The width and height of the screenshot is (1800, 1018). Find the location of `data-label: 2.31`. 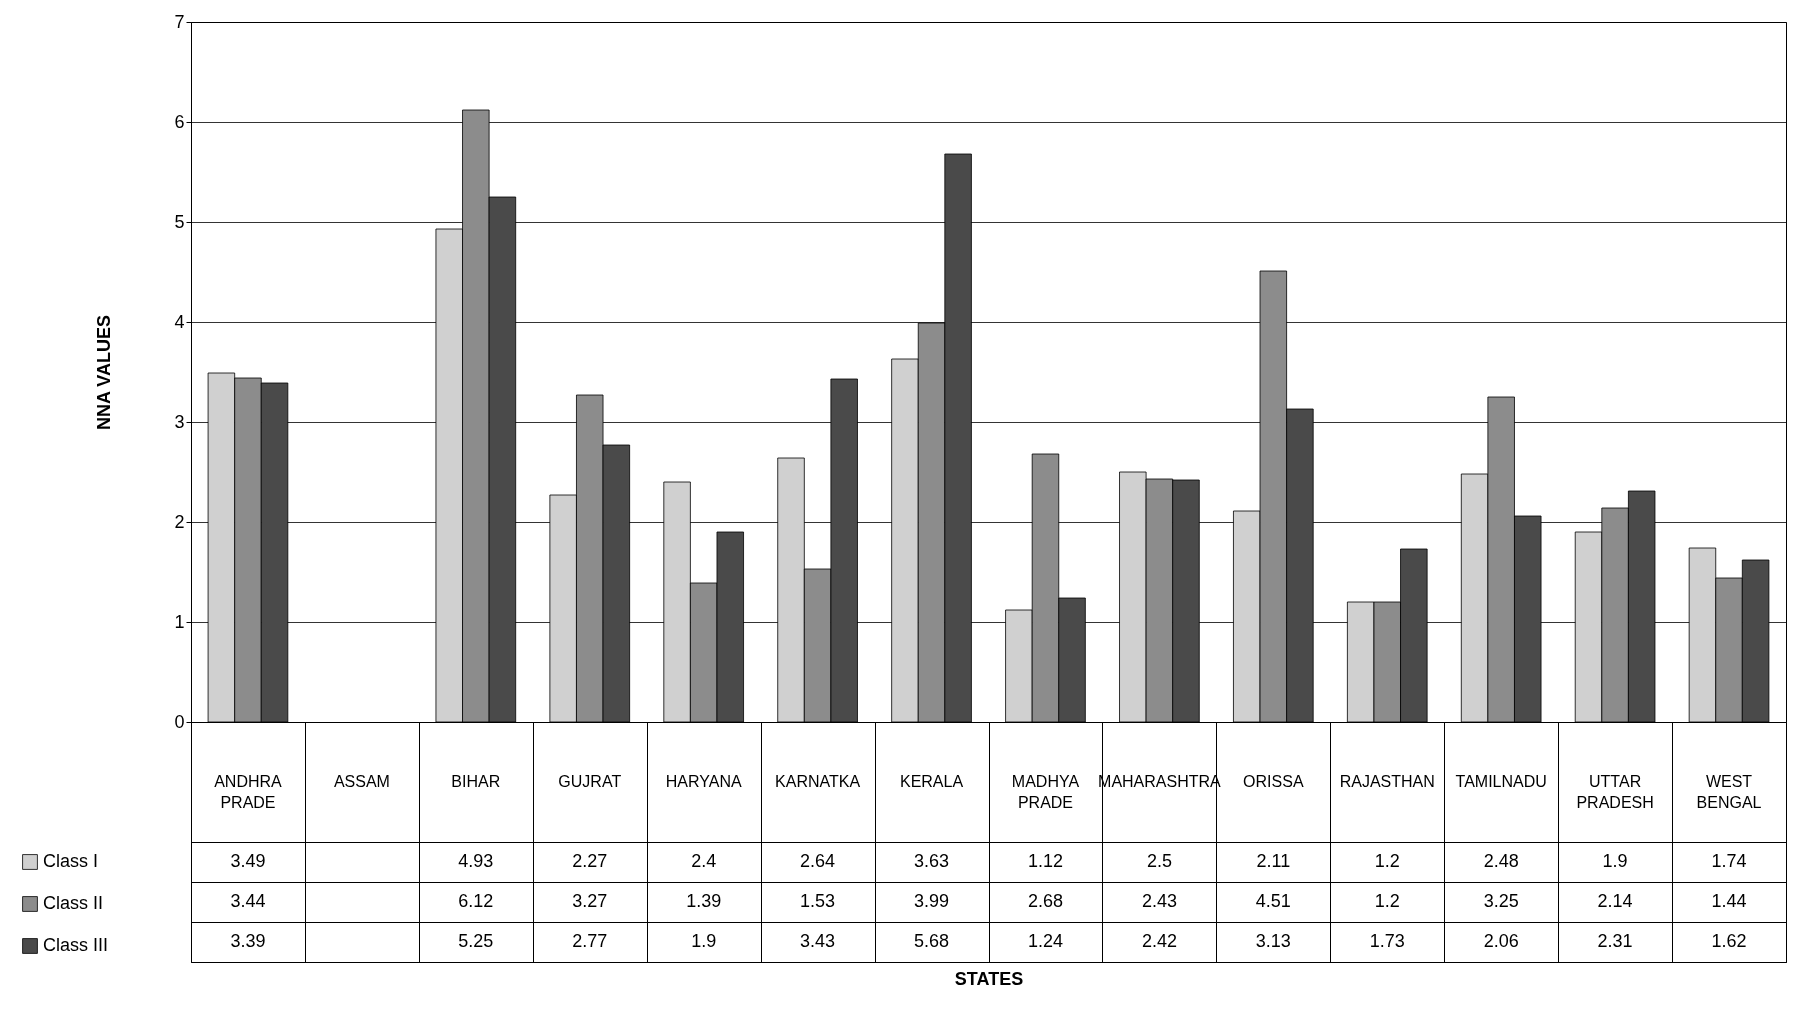

data-label: 2.31 is located at coordinates (1615, 941).